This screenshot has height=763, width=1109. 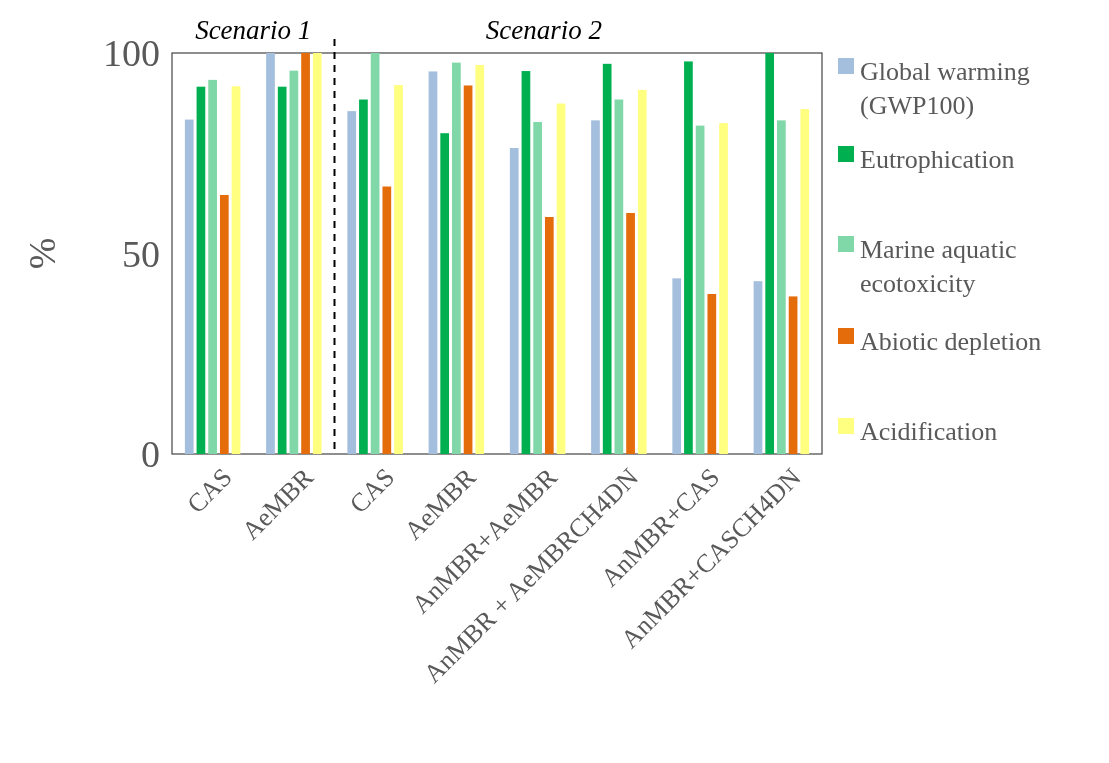 What do you see at coordinates (929, 431) in the screenshot?
I see `legend-label: Acidification` at bounding box center [929, 431].